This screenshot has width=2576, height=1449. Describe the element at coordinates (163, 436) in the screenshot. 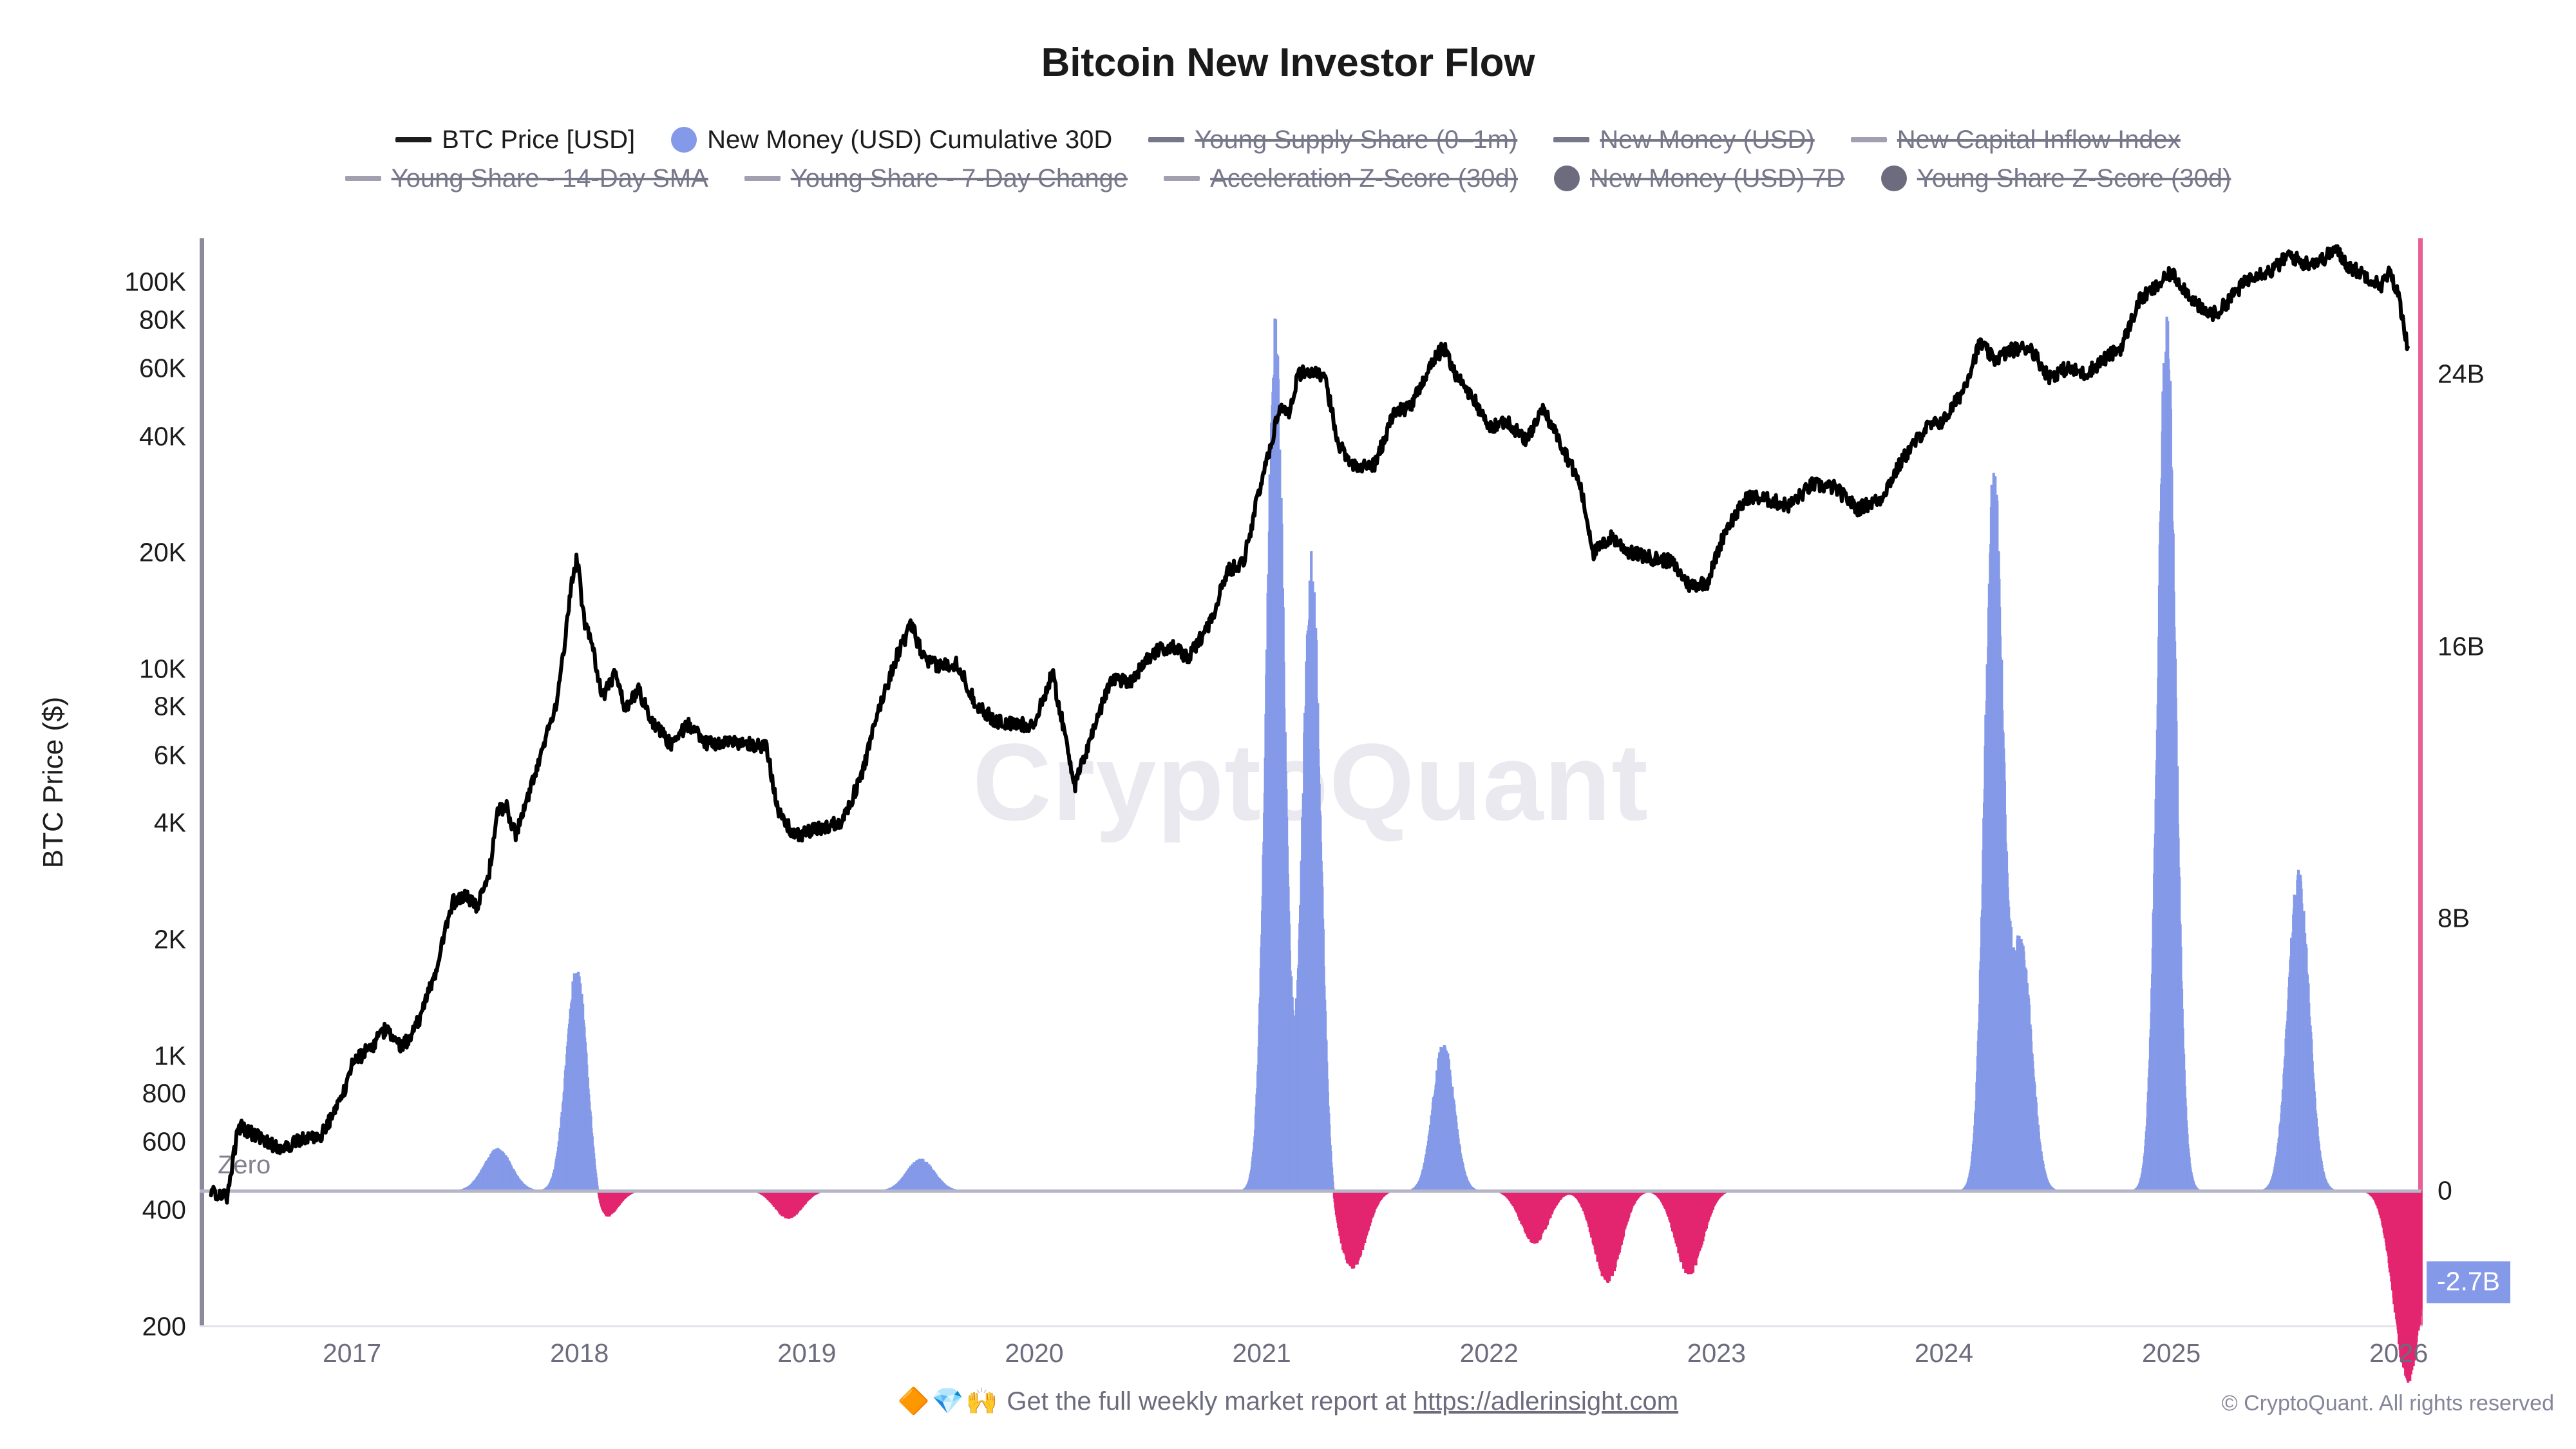

I see `left-axis-tick: 40K` at that location.